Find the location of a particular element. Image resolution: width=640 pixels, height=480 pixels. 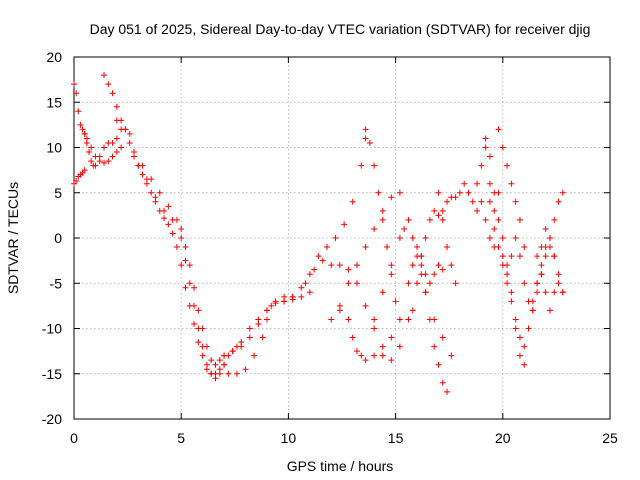

y-tick-label: 0 is located at coordinates (58, 238).